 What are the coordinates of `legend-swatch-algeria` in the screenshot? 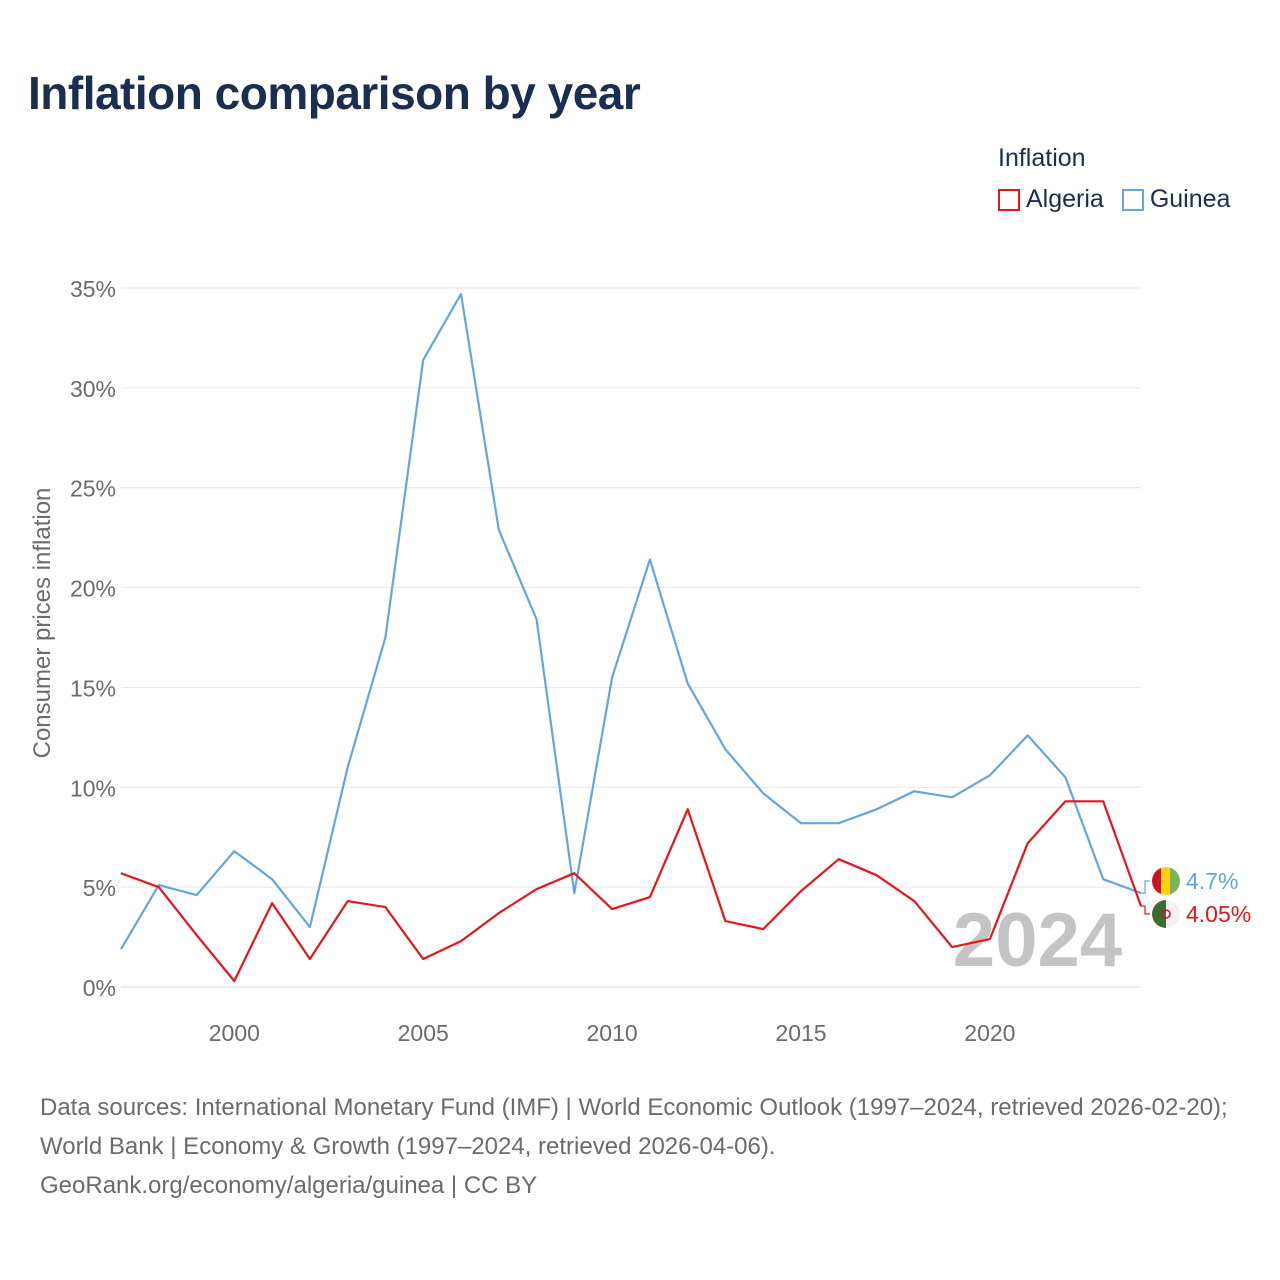 It's located at (1009, 199).